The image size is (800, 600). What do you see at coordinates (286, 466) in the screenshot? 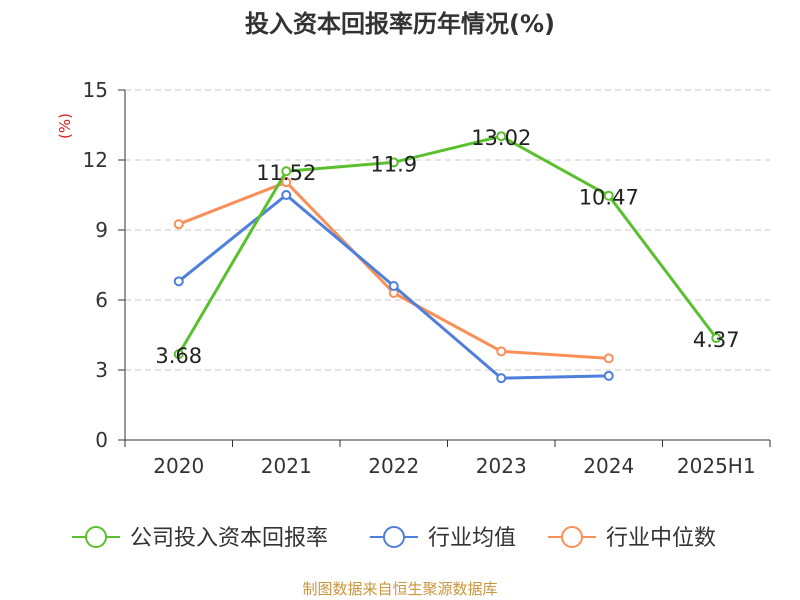
I see `x-tick-label: 2021` at bounding box center [286, 466].